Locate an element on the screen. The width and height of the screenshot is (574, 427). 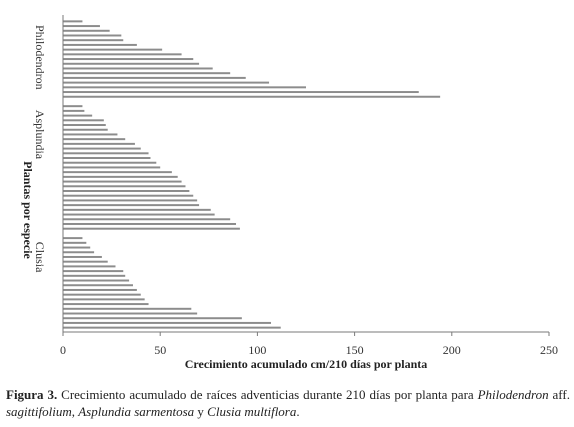
group-label-philodendron: Philodendron is located at coordinates (40, 57).